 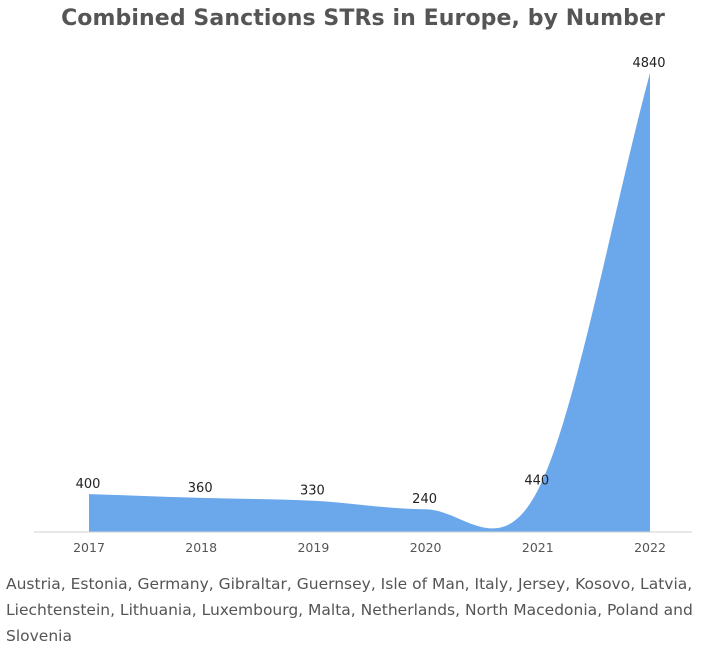 What do you see at coordinates (536, 480) in the screenshot?
I see `data-label-2021: 440` at bounding box center [536, 480].